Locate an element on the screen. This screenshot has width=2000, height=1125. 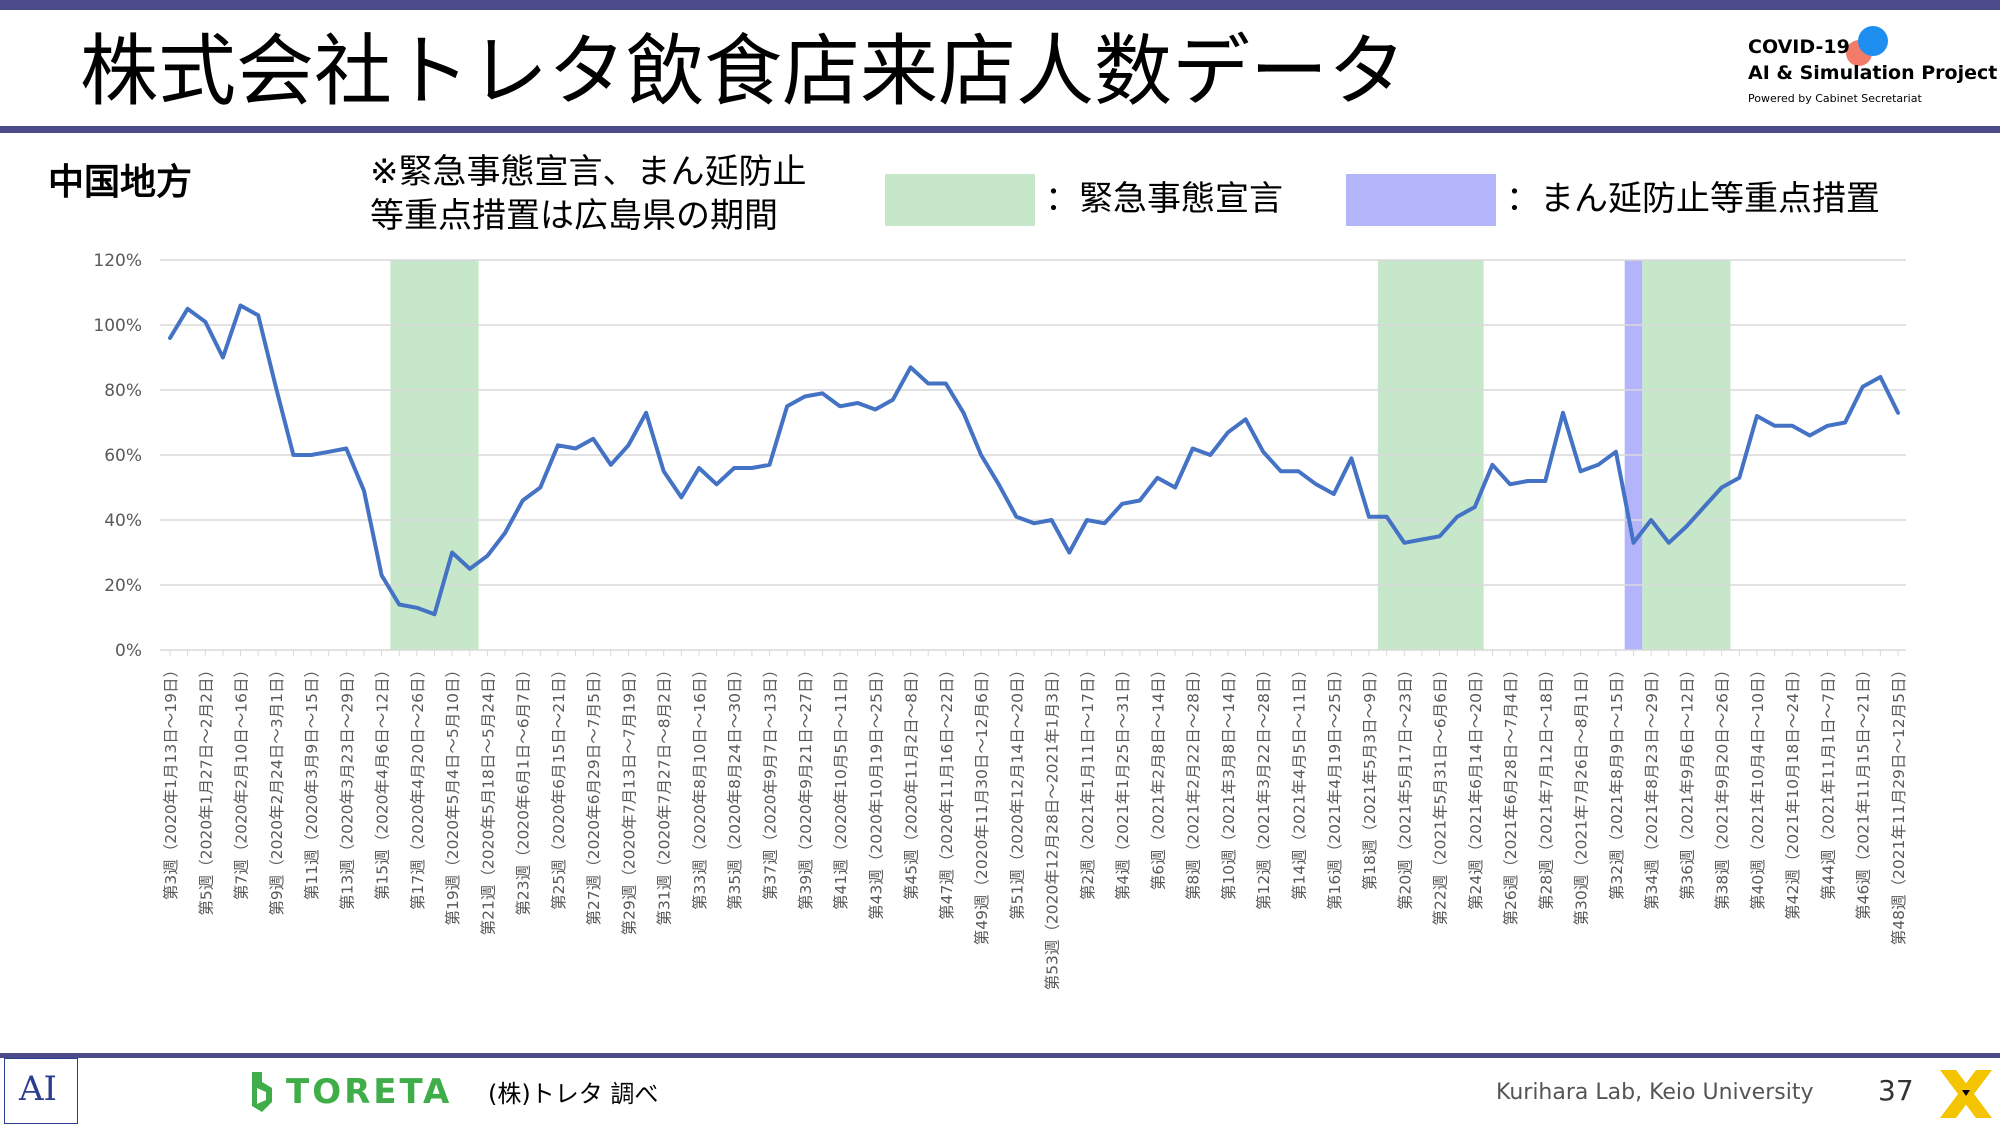
x-tick-label: 第45週（2020年11月2日～8日） is located at coordinates (912, 781).